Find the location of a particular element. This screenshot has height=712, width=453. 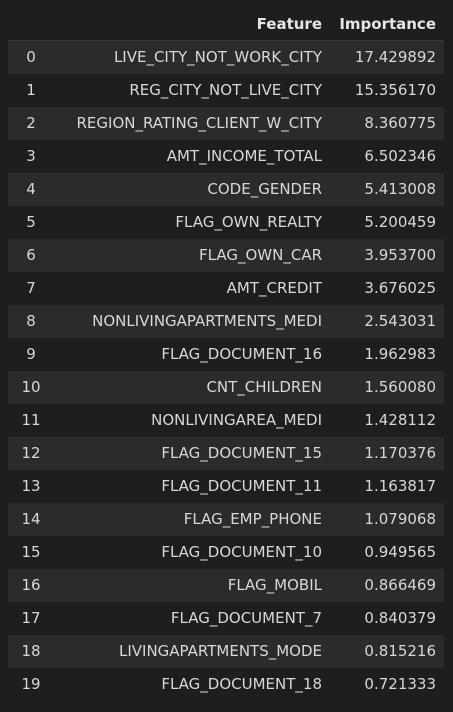

feature-cell: REG_CITY_NOT_LIVE_CITY is located at coordinates (192, 90).